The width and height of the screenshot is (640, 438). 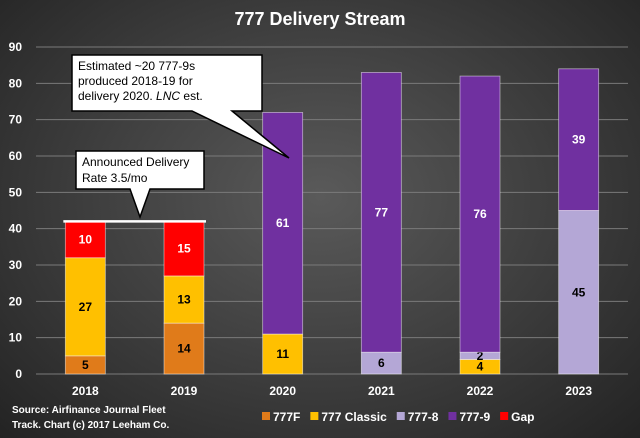 What do you see at coordinates (480, 356) in the screenshot?
I see `data-label: 2` at bounding box center [480, 356].